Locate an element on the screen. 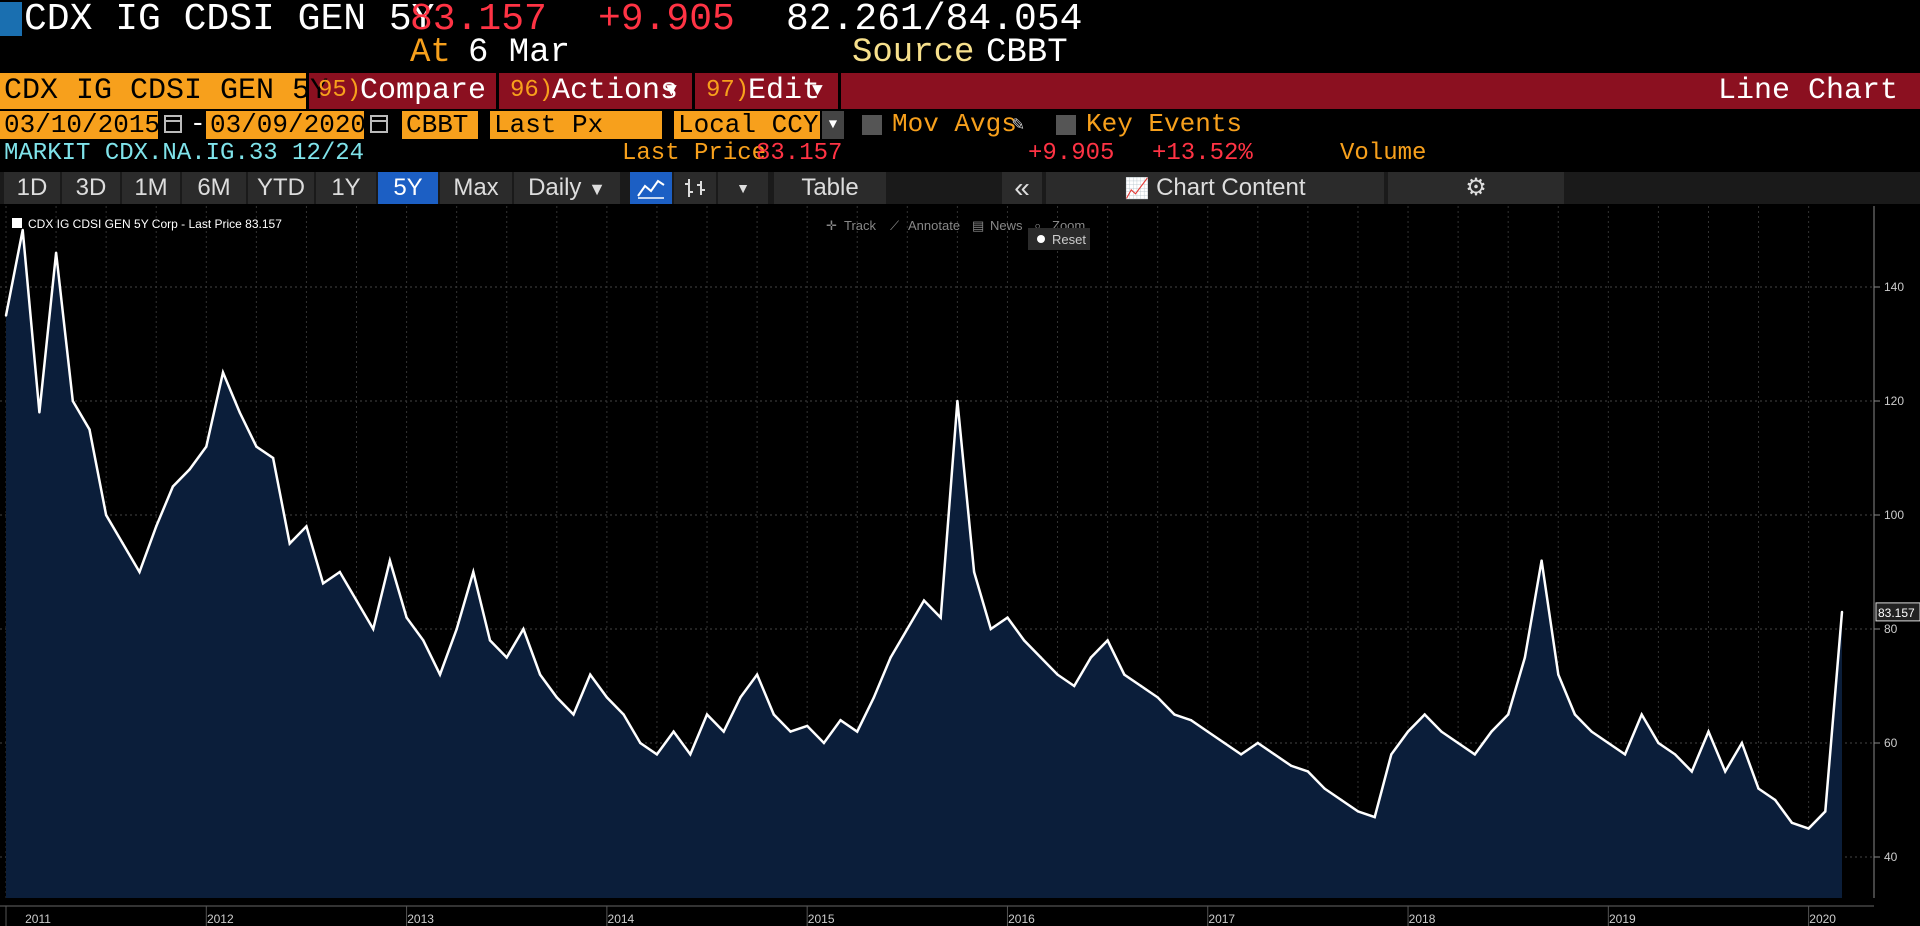 The image size is (1920, 926). compare-button: Compare is located at coordinates (423, 91).